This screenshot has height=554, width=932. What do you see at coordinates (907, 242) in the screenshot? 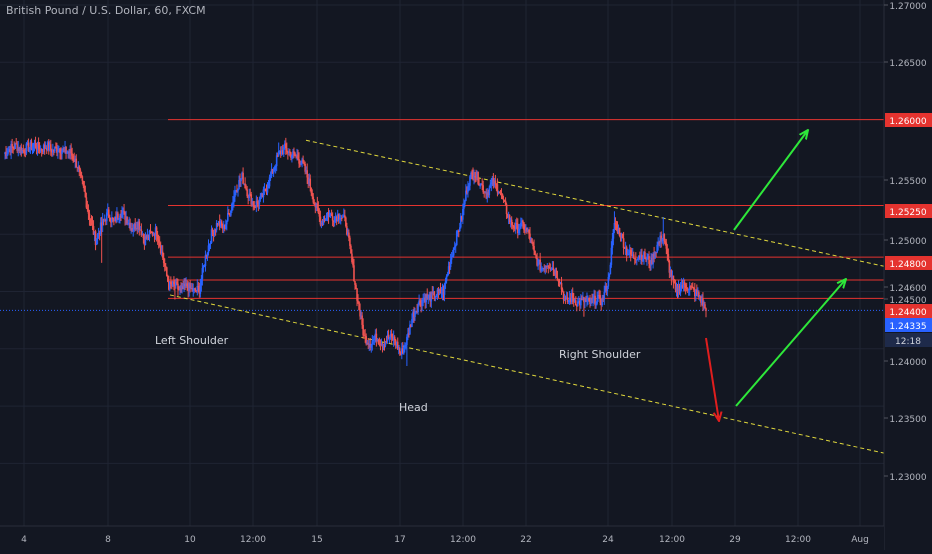
I see `price-tick-label: 1.25000` at bounding box center [907, 242].